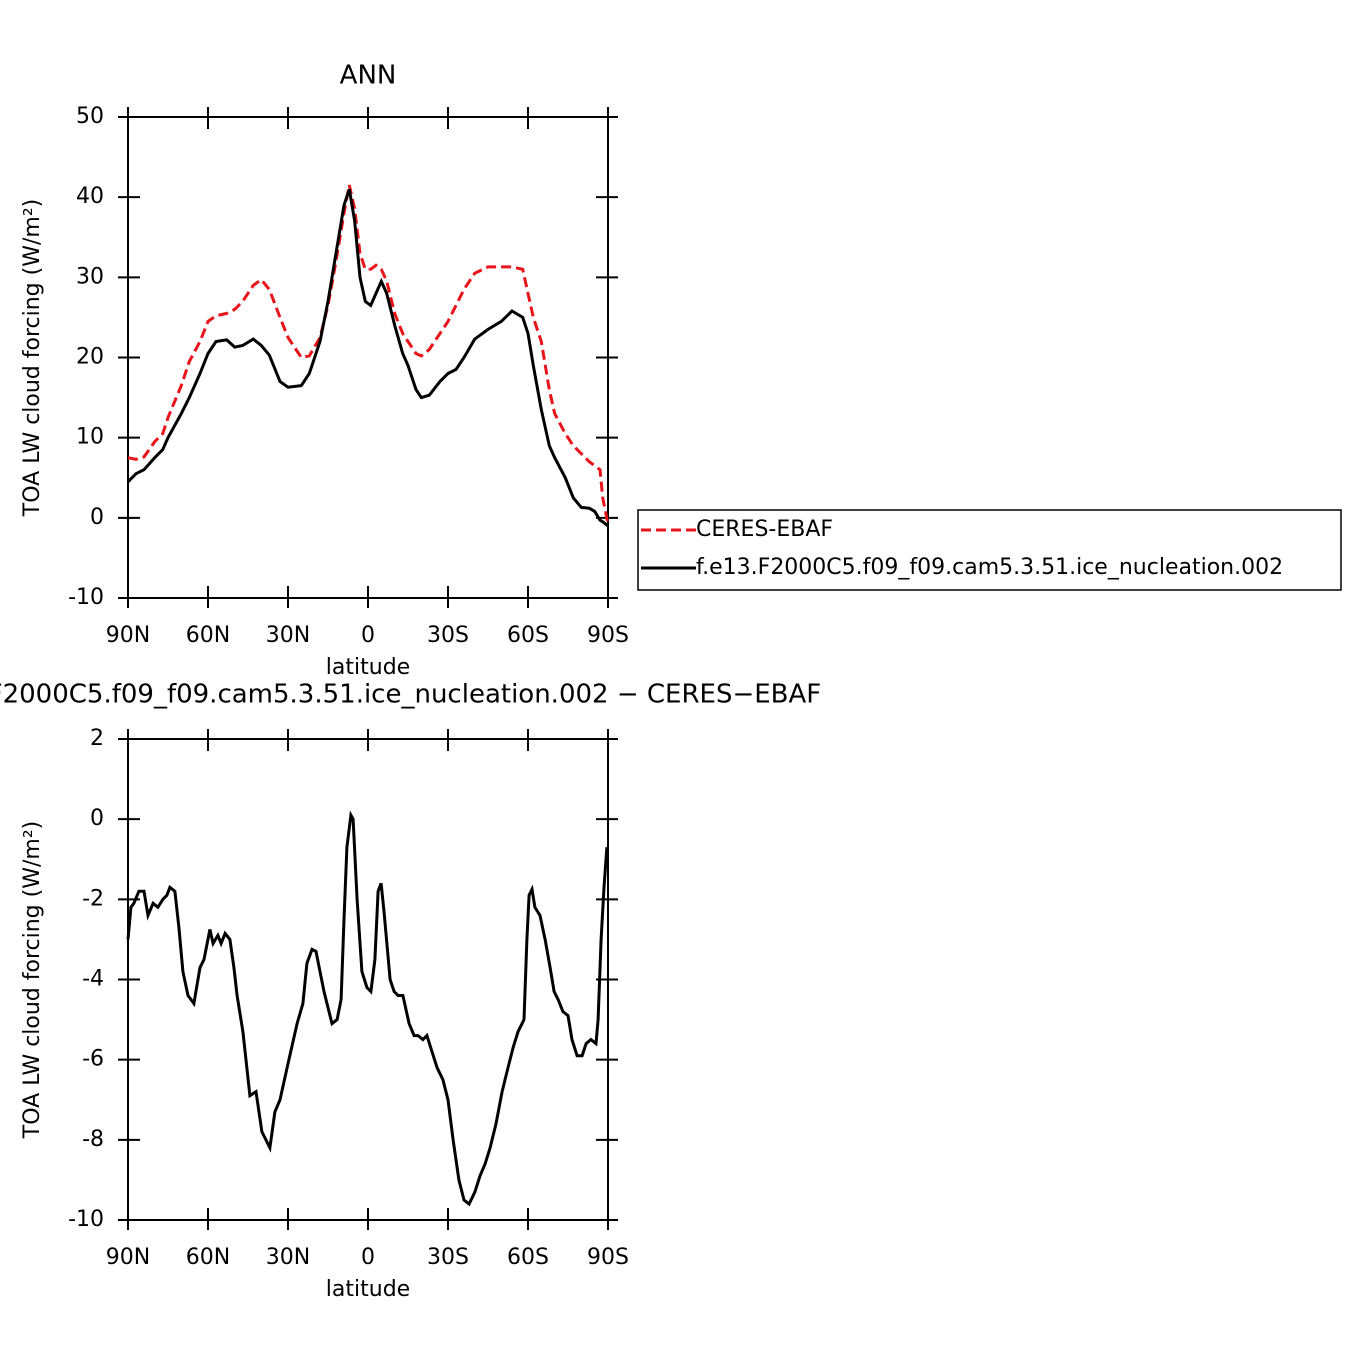  Describe the element at coordinates (90, 357) in the screenshot. I see `y-tick-label: 20` at that location.